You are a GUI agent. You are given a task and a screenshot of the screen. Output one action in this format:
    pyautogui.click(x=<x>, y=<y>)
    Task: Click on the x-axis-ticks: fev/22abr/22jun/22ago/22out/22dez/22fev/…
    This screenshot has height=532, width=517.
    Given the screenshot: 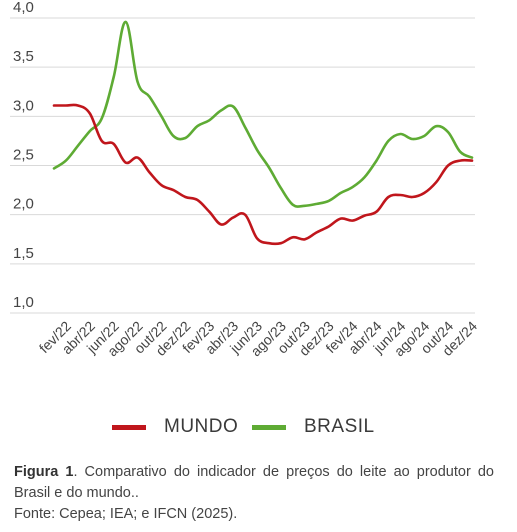 What is the action you would take?
    pyautogui.click(x=258, y=339)
    